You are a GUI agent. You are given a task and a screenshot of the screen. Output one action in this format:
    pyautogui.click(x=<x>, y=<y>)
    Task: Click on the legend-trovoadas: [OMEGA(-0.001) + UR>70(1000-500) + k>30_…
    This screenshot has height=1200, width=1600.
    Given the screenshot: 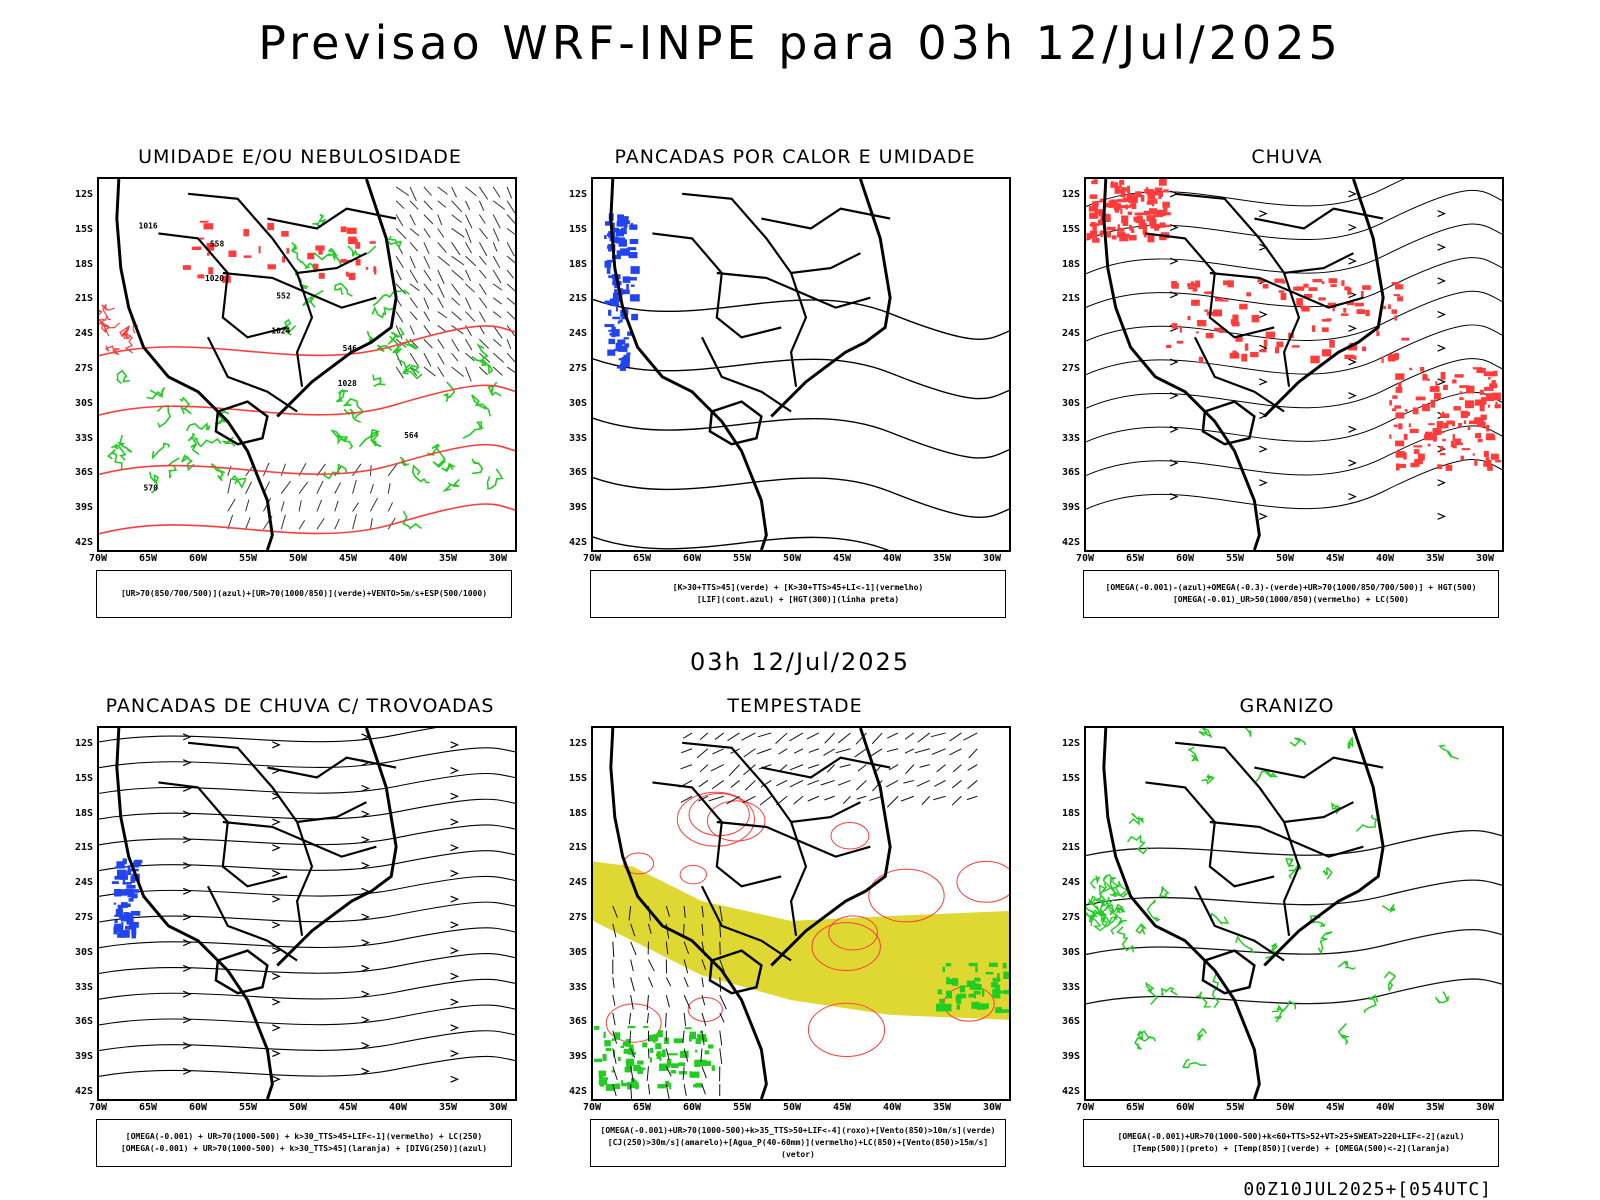 What is the action you would take?
    pyautogui.click(x=304, y=1143)
    